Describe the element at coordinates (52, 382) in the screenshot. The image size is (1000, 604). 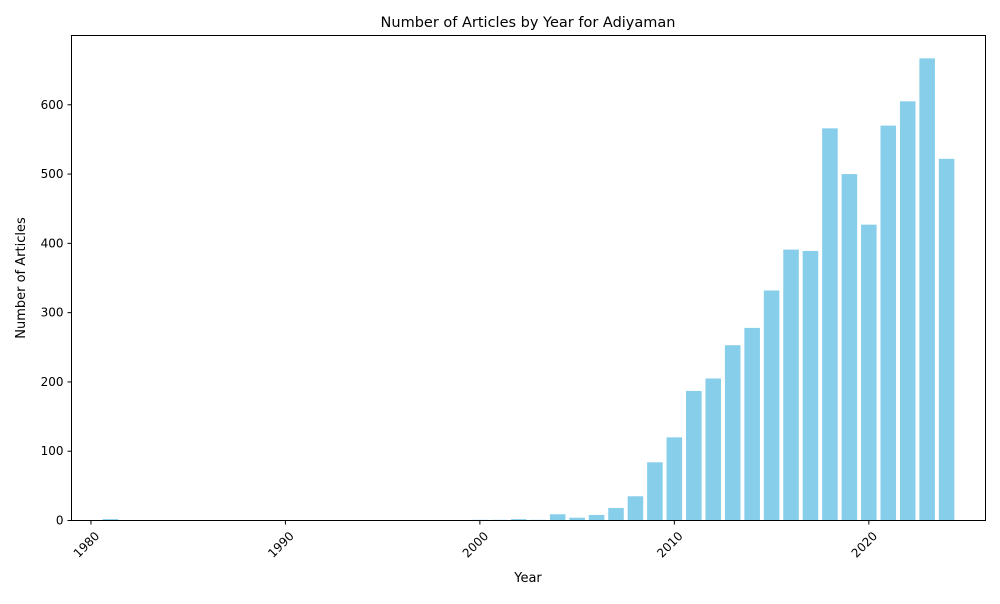
I see `y-tick-label: 200` at that location.